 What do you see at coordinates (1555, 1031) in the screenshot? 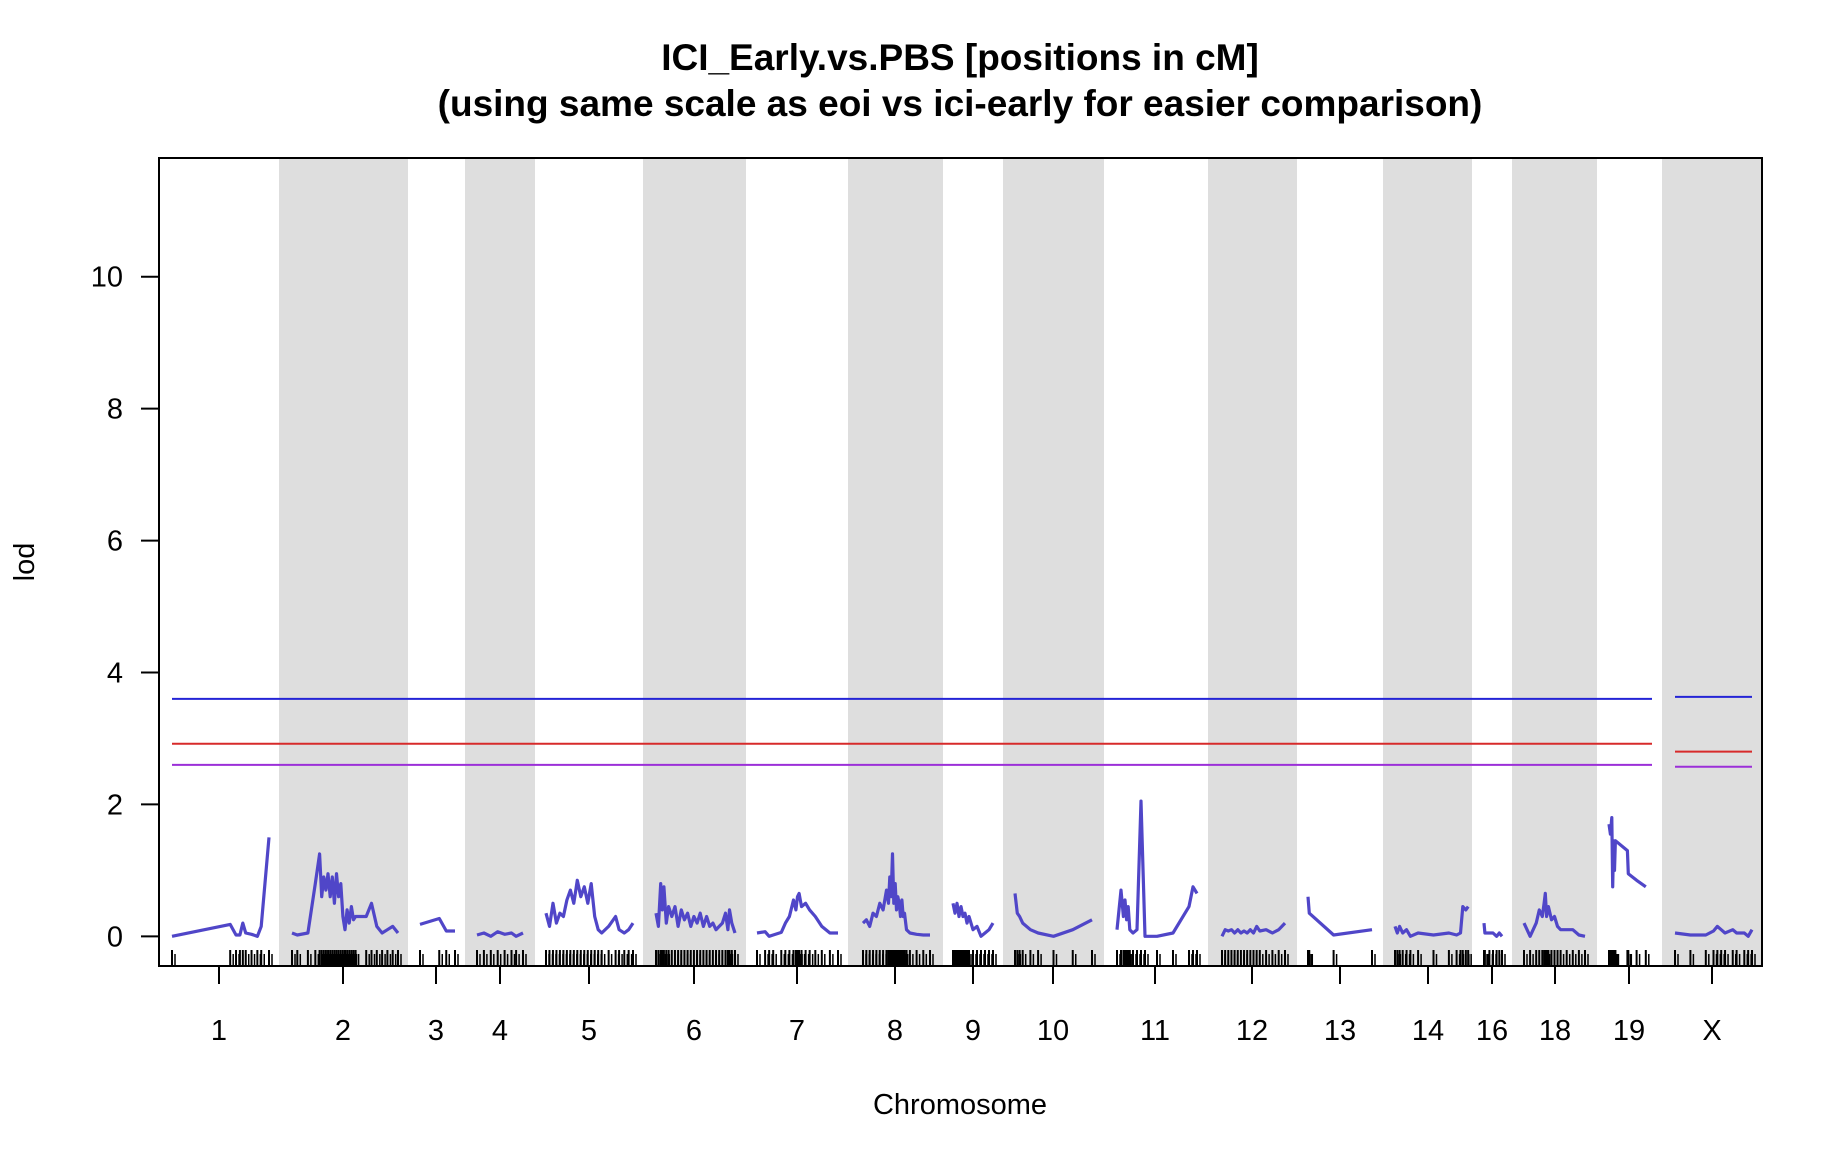
I see `x-tick-label-chr-18: 18` at bounding box center [1555, 1031].